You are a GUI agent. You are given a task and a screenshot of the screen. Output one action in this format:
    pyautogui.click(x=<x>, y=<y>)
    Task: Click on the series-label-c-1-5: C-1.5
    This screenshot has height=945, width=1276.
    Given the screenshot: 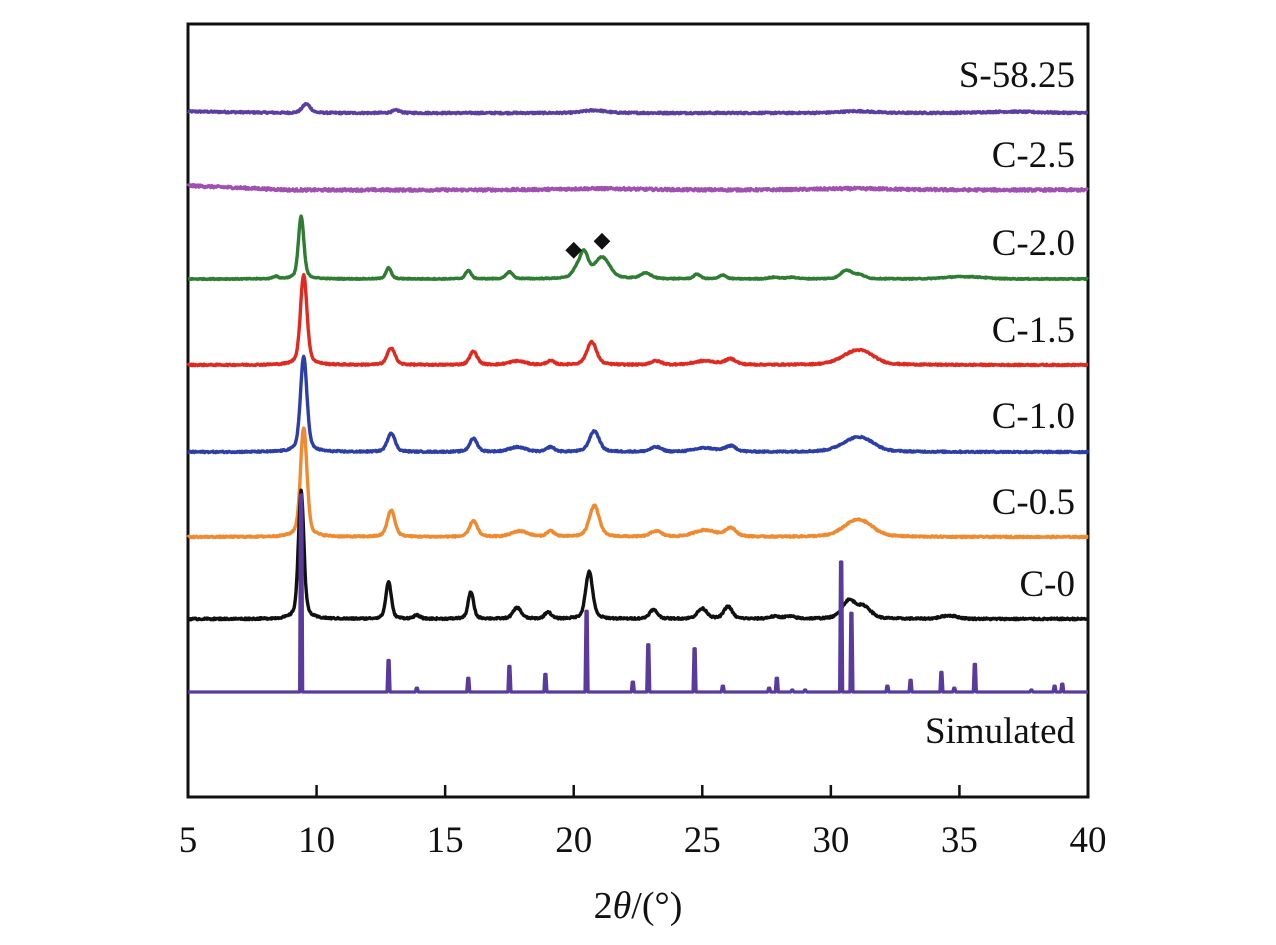 What is the action you would take?
    pyautogui.click(x=1033, y=330)
    